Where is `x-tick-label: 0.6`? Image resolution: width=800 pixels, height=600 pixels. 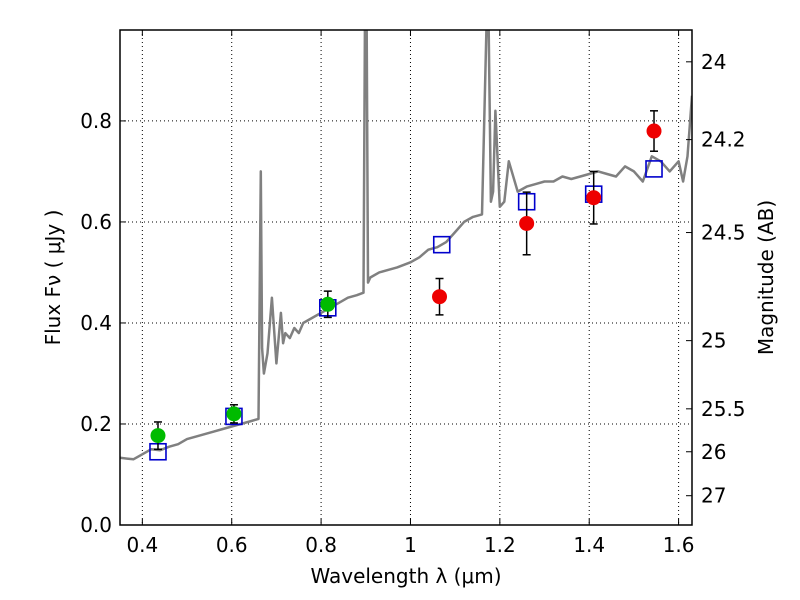 x-tick-label: 0.6 is located at coordinates (232, 545).